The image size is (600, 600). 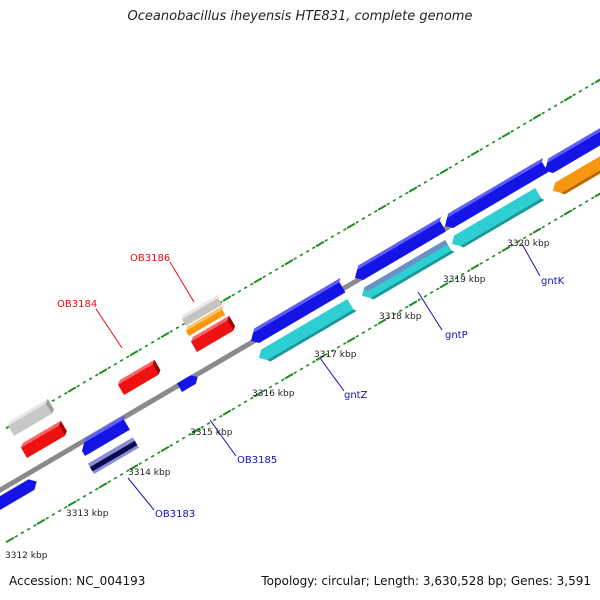 I want to click on red-feature, so click(x=43, y=439).